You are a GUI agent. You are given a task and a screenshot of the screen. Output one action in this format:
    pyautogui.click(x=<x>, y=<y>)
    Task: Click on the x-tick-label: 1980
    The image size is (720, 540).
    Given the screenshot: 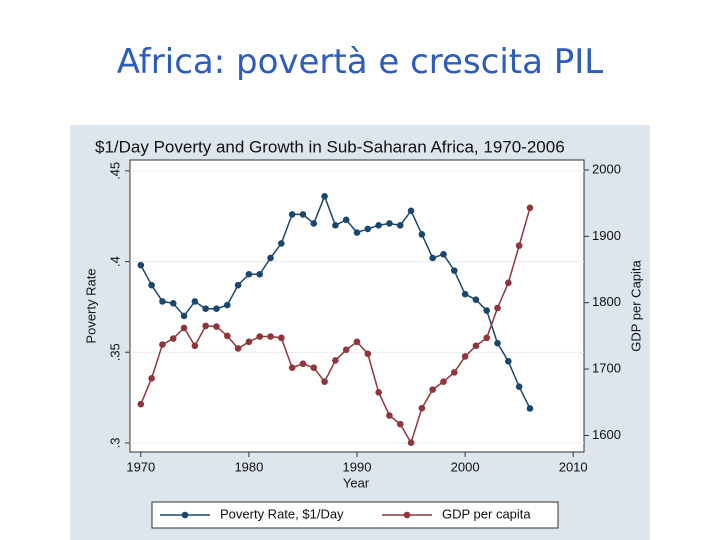 What is the action you would take?
    pyautogui.click(x=248, y=466)
    